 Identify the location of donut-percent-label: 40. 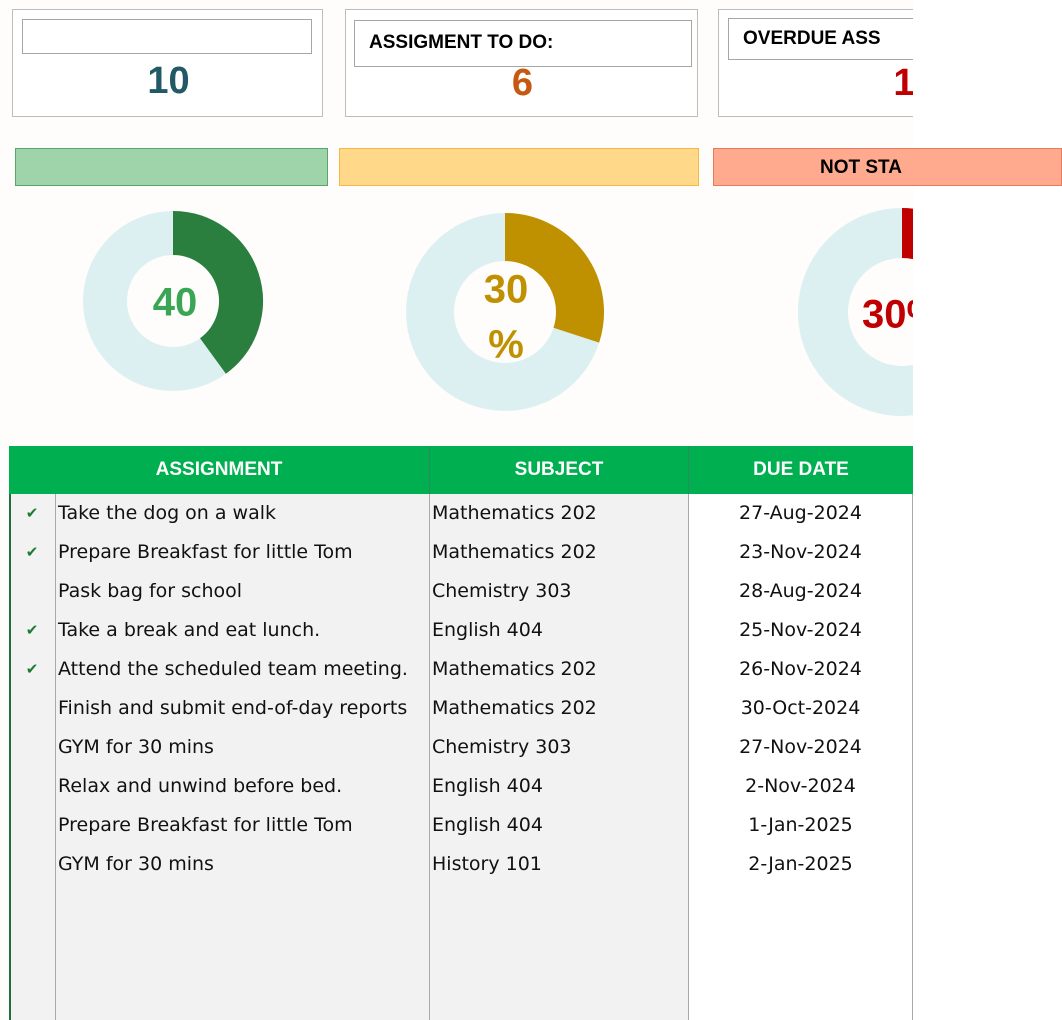
(175, 303).